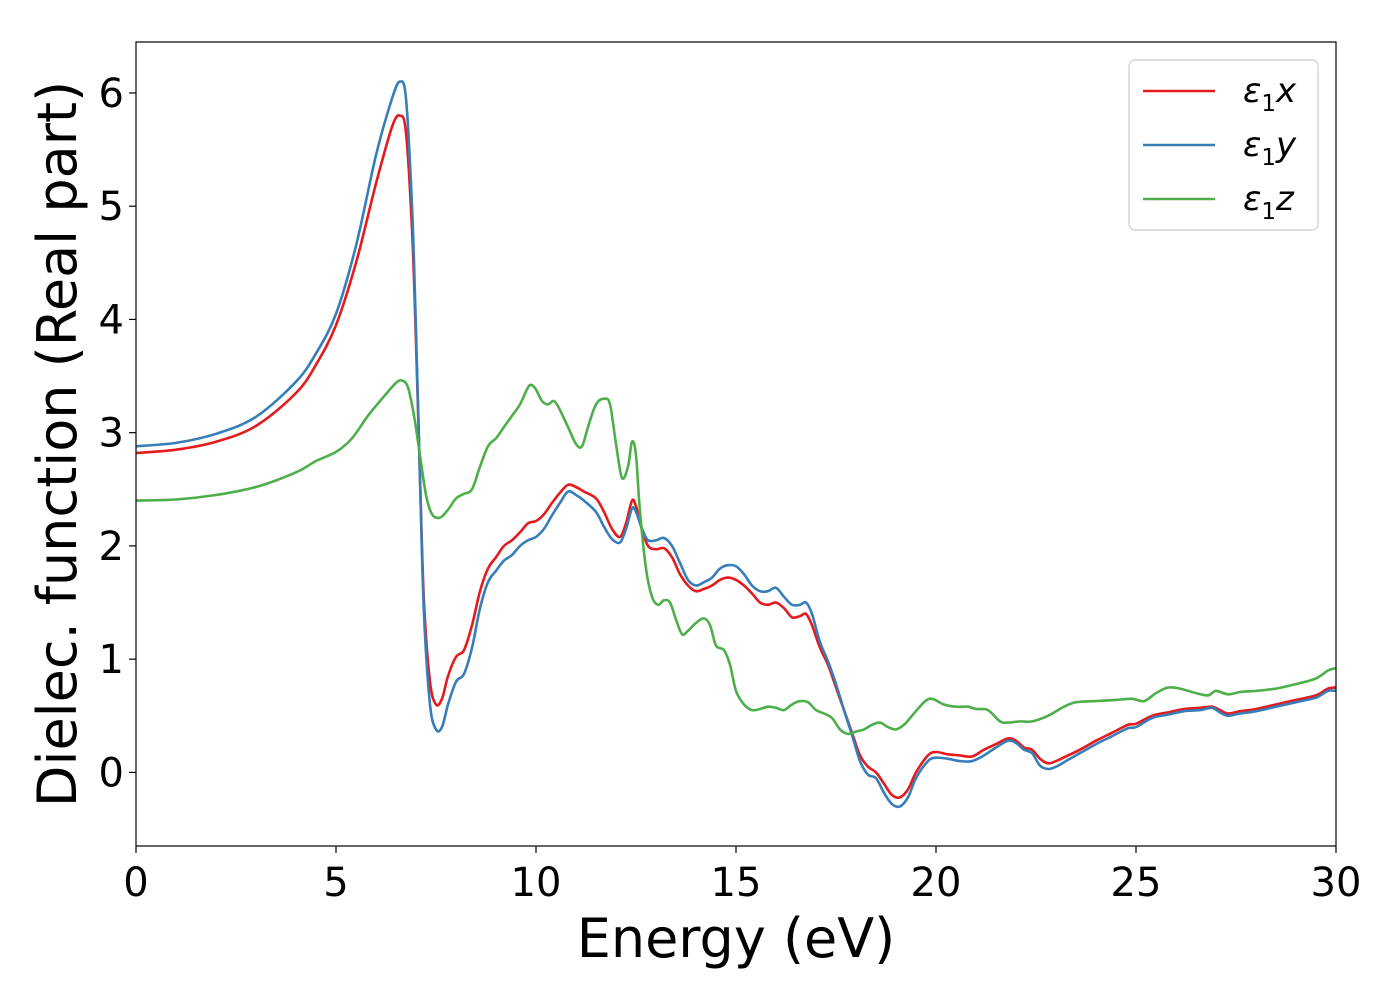  I want to click on legend-label-y: ε1y, so click(1270, 148).